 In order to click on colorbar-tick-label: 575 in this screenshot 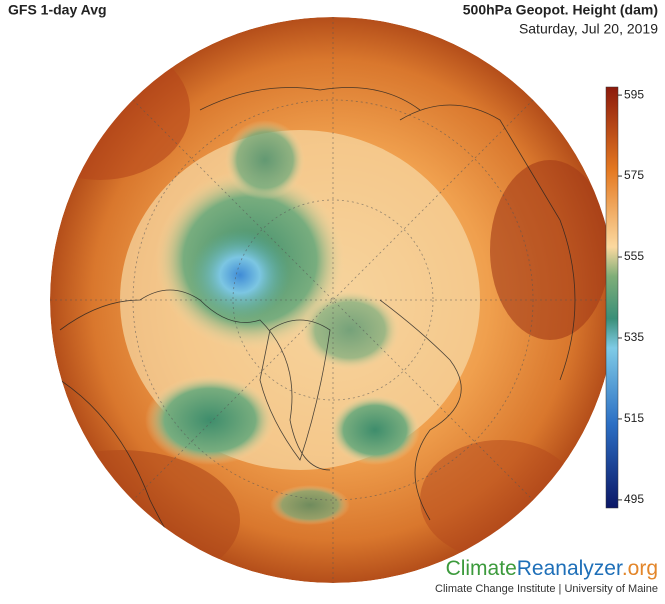, I will do `click(634, 175)`.